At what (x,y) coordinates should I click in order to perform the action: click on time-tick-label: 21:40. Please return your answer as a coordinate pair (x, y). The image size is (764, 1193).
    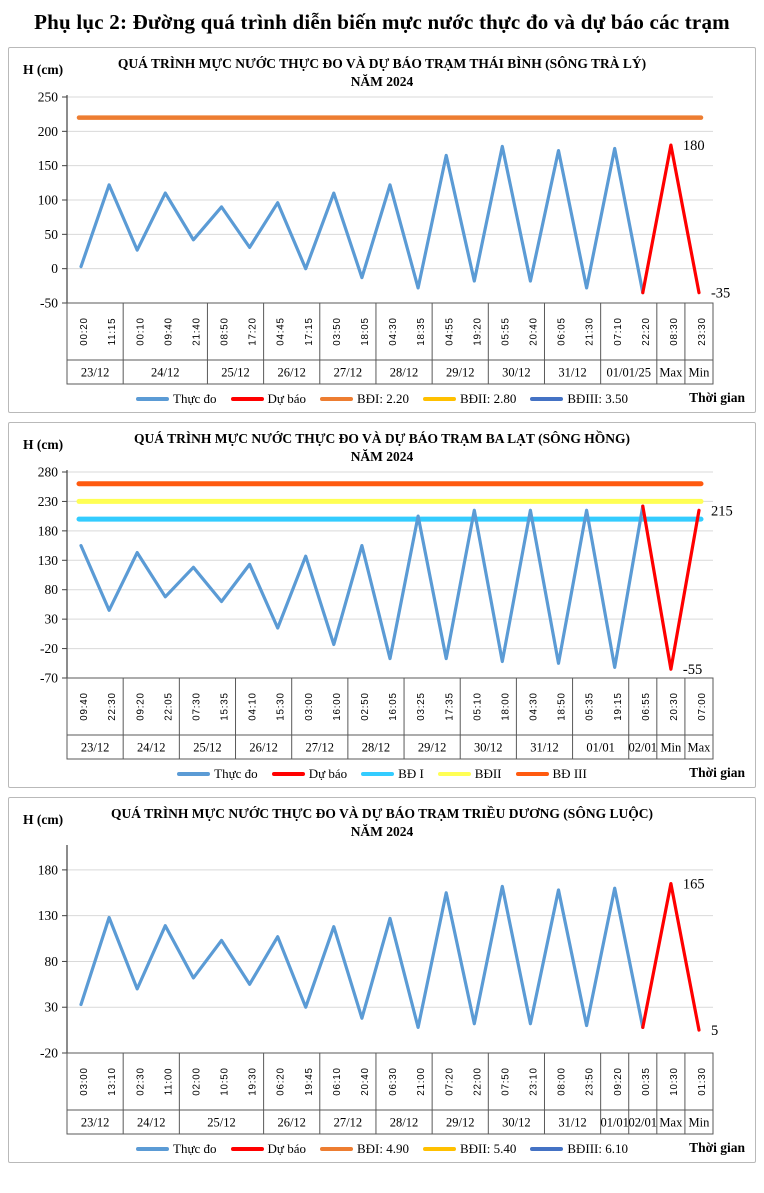
    Looking at the image, I should click on (196, 331).